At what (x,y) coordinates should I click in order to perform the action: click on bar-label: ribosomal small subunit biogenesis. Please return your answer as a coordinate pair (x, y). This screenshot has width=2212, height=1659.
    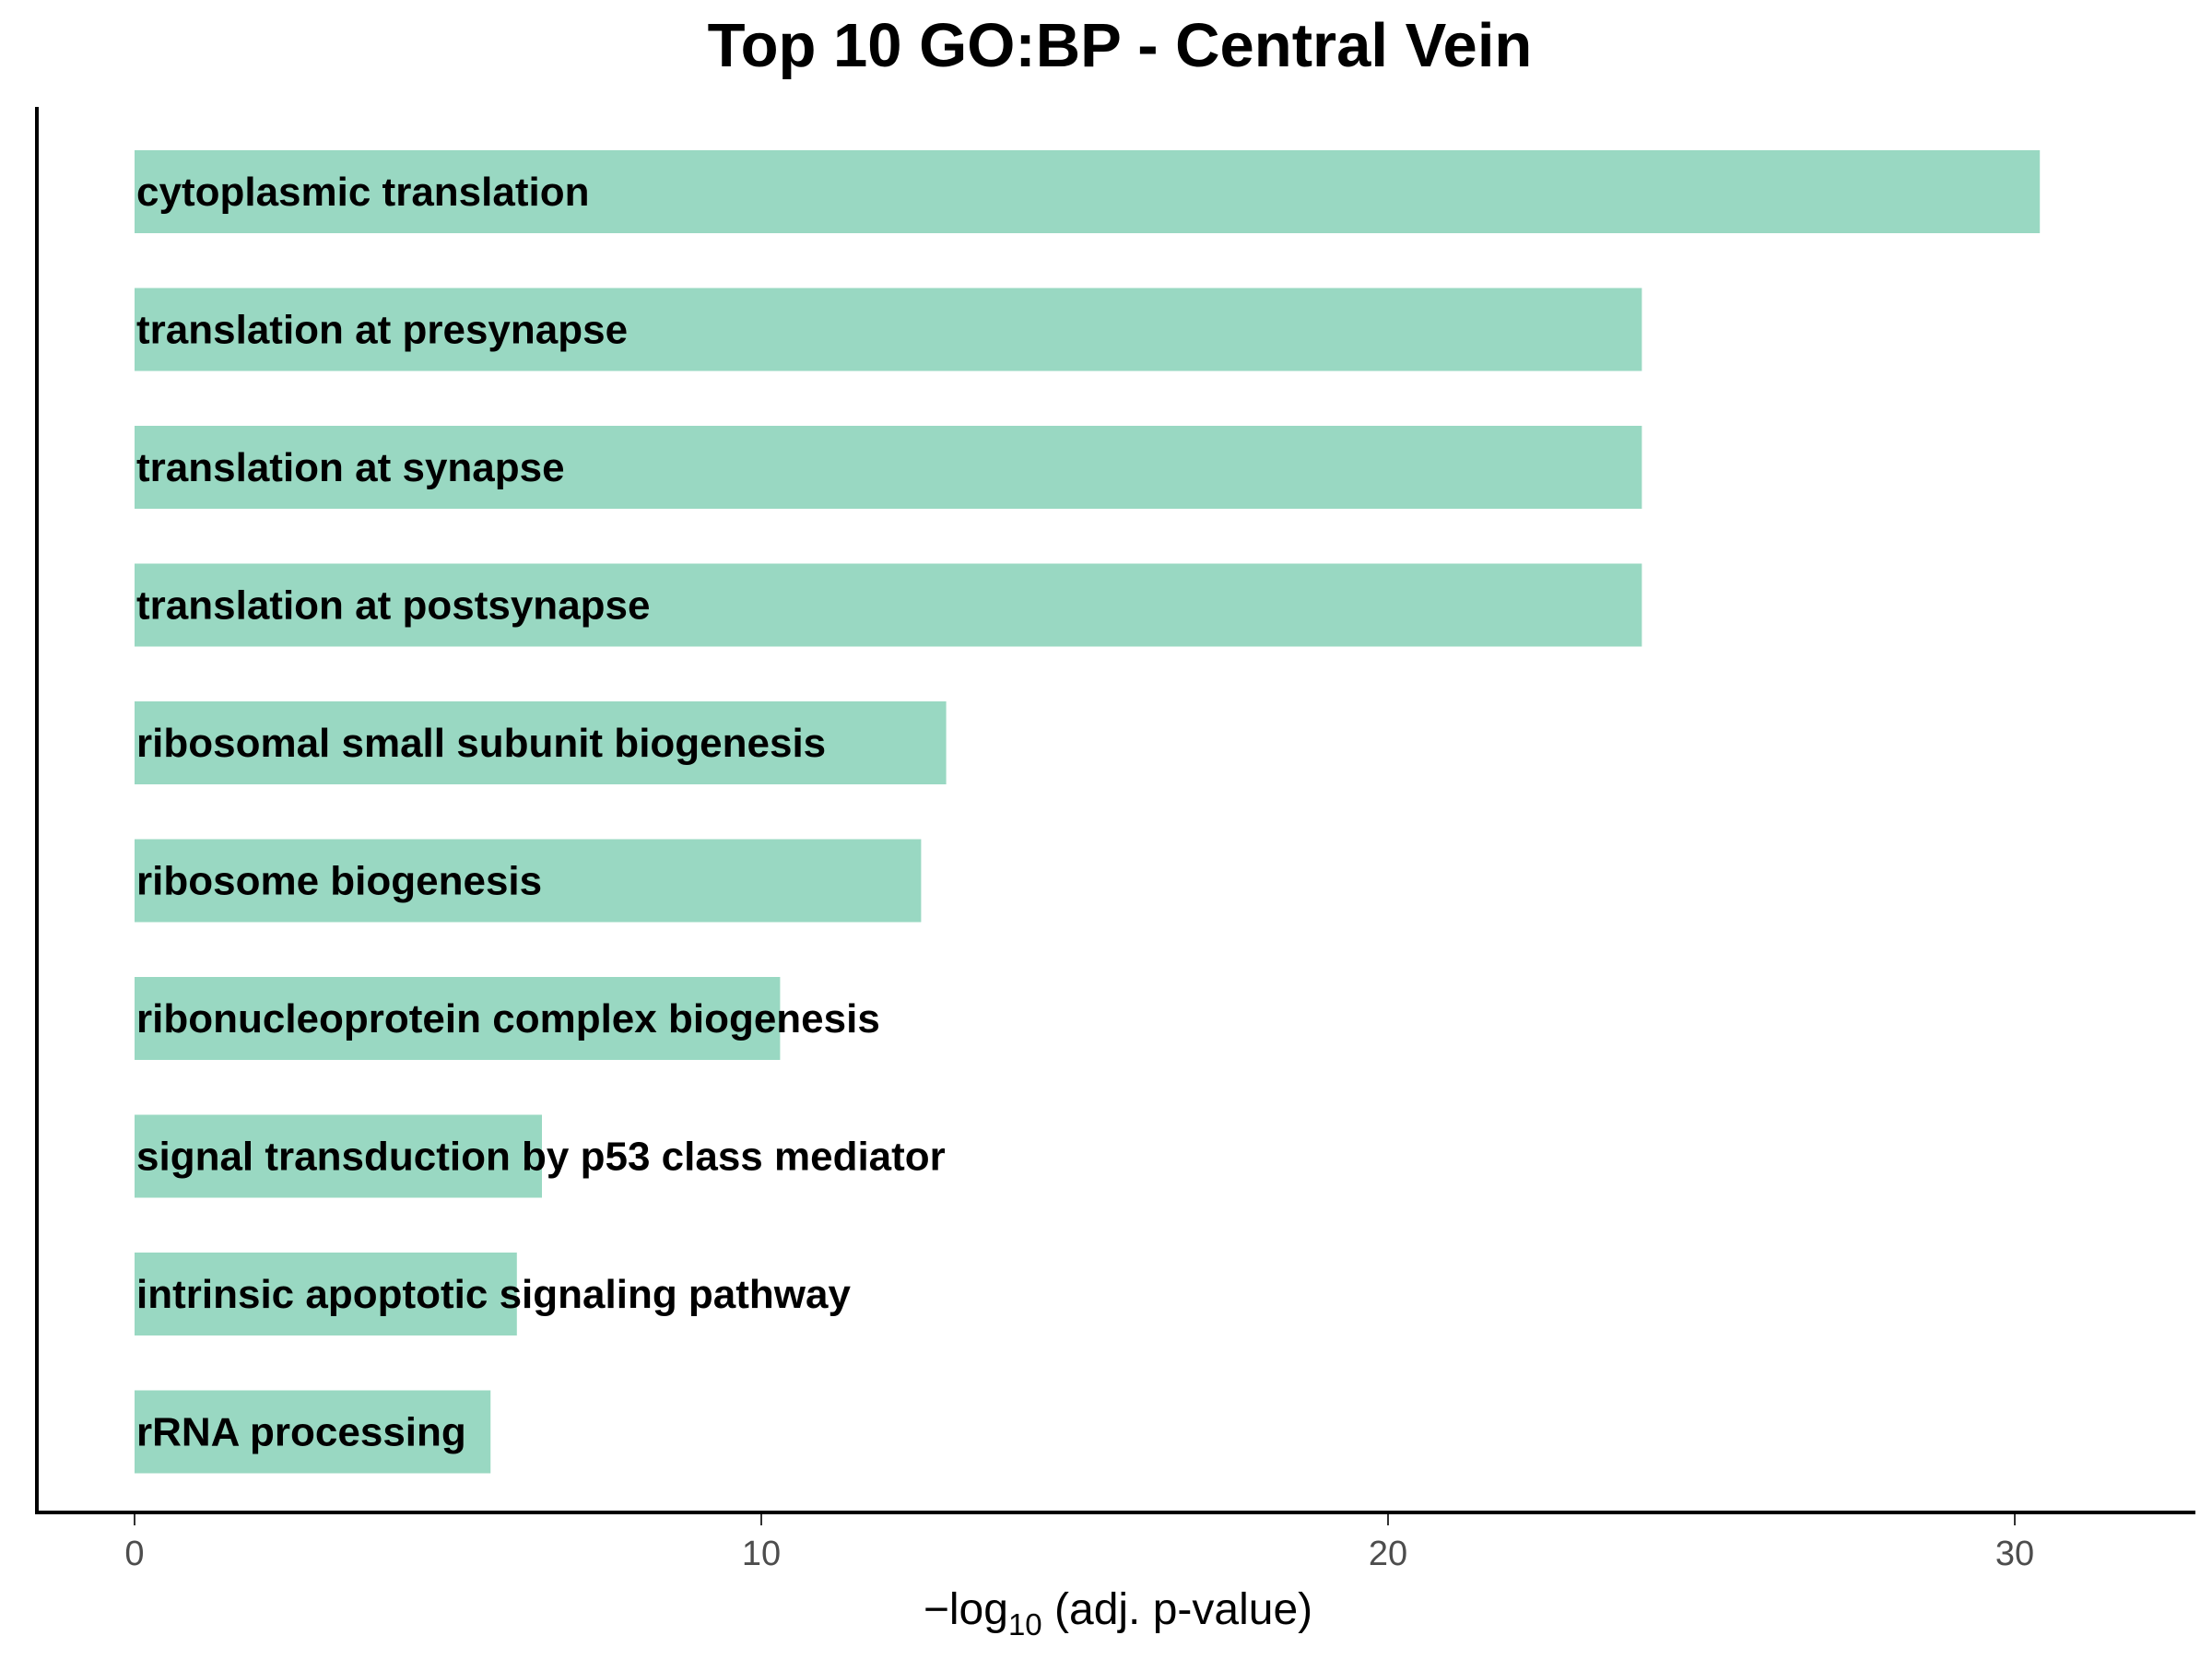
    Looking at the image, I should click on (481, 743).